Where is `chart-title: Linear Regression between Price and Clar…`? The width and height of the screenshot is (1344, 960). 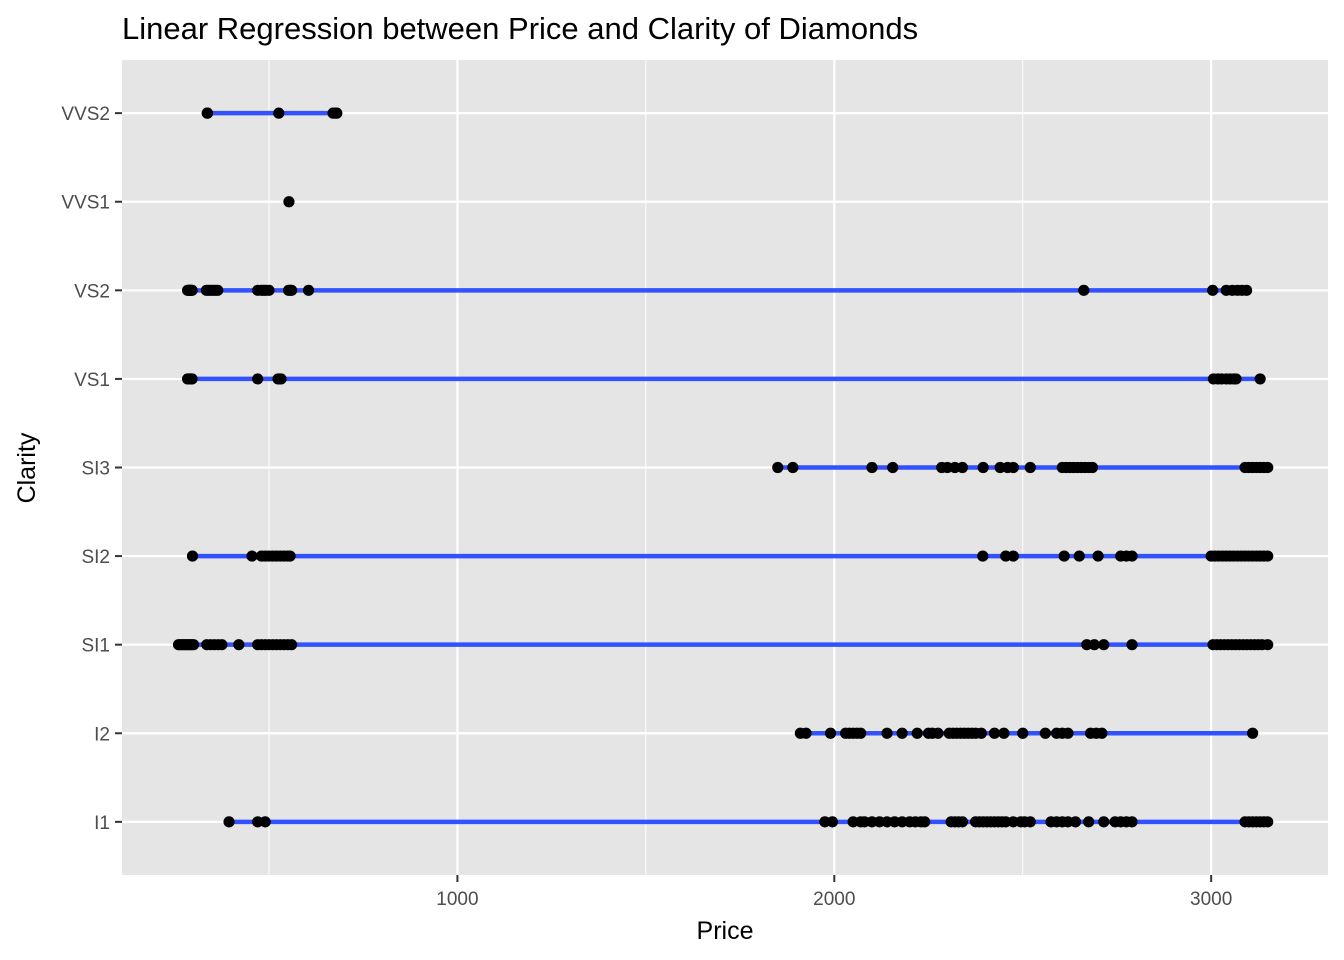 chart-title: Linear Regression between Price and Clar… is located at coordinates (520, 28).